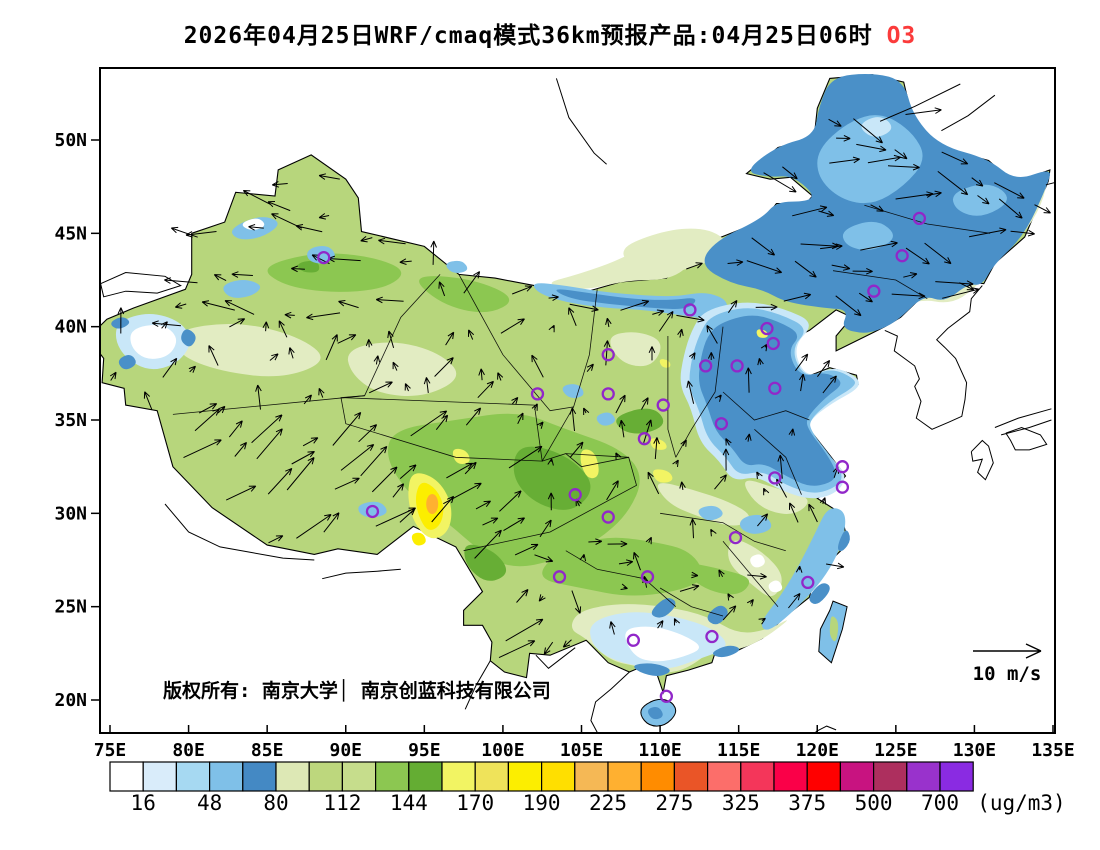  Describe the element at coordinates (70, 700) in the screenshot. I see `lat-tick-label: 20N` at that location.